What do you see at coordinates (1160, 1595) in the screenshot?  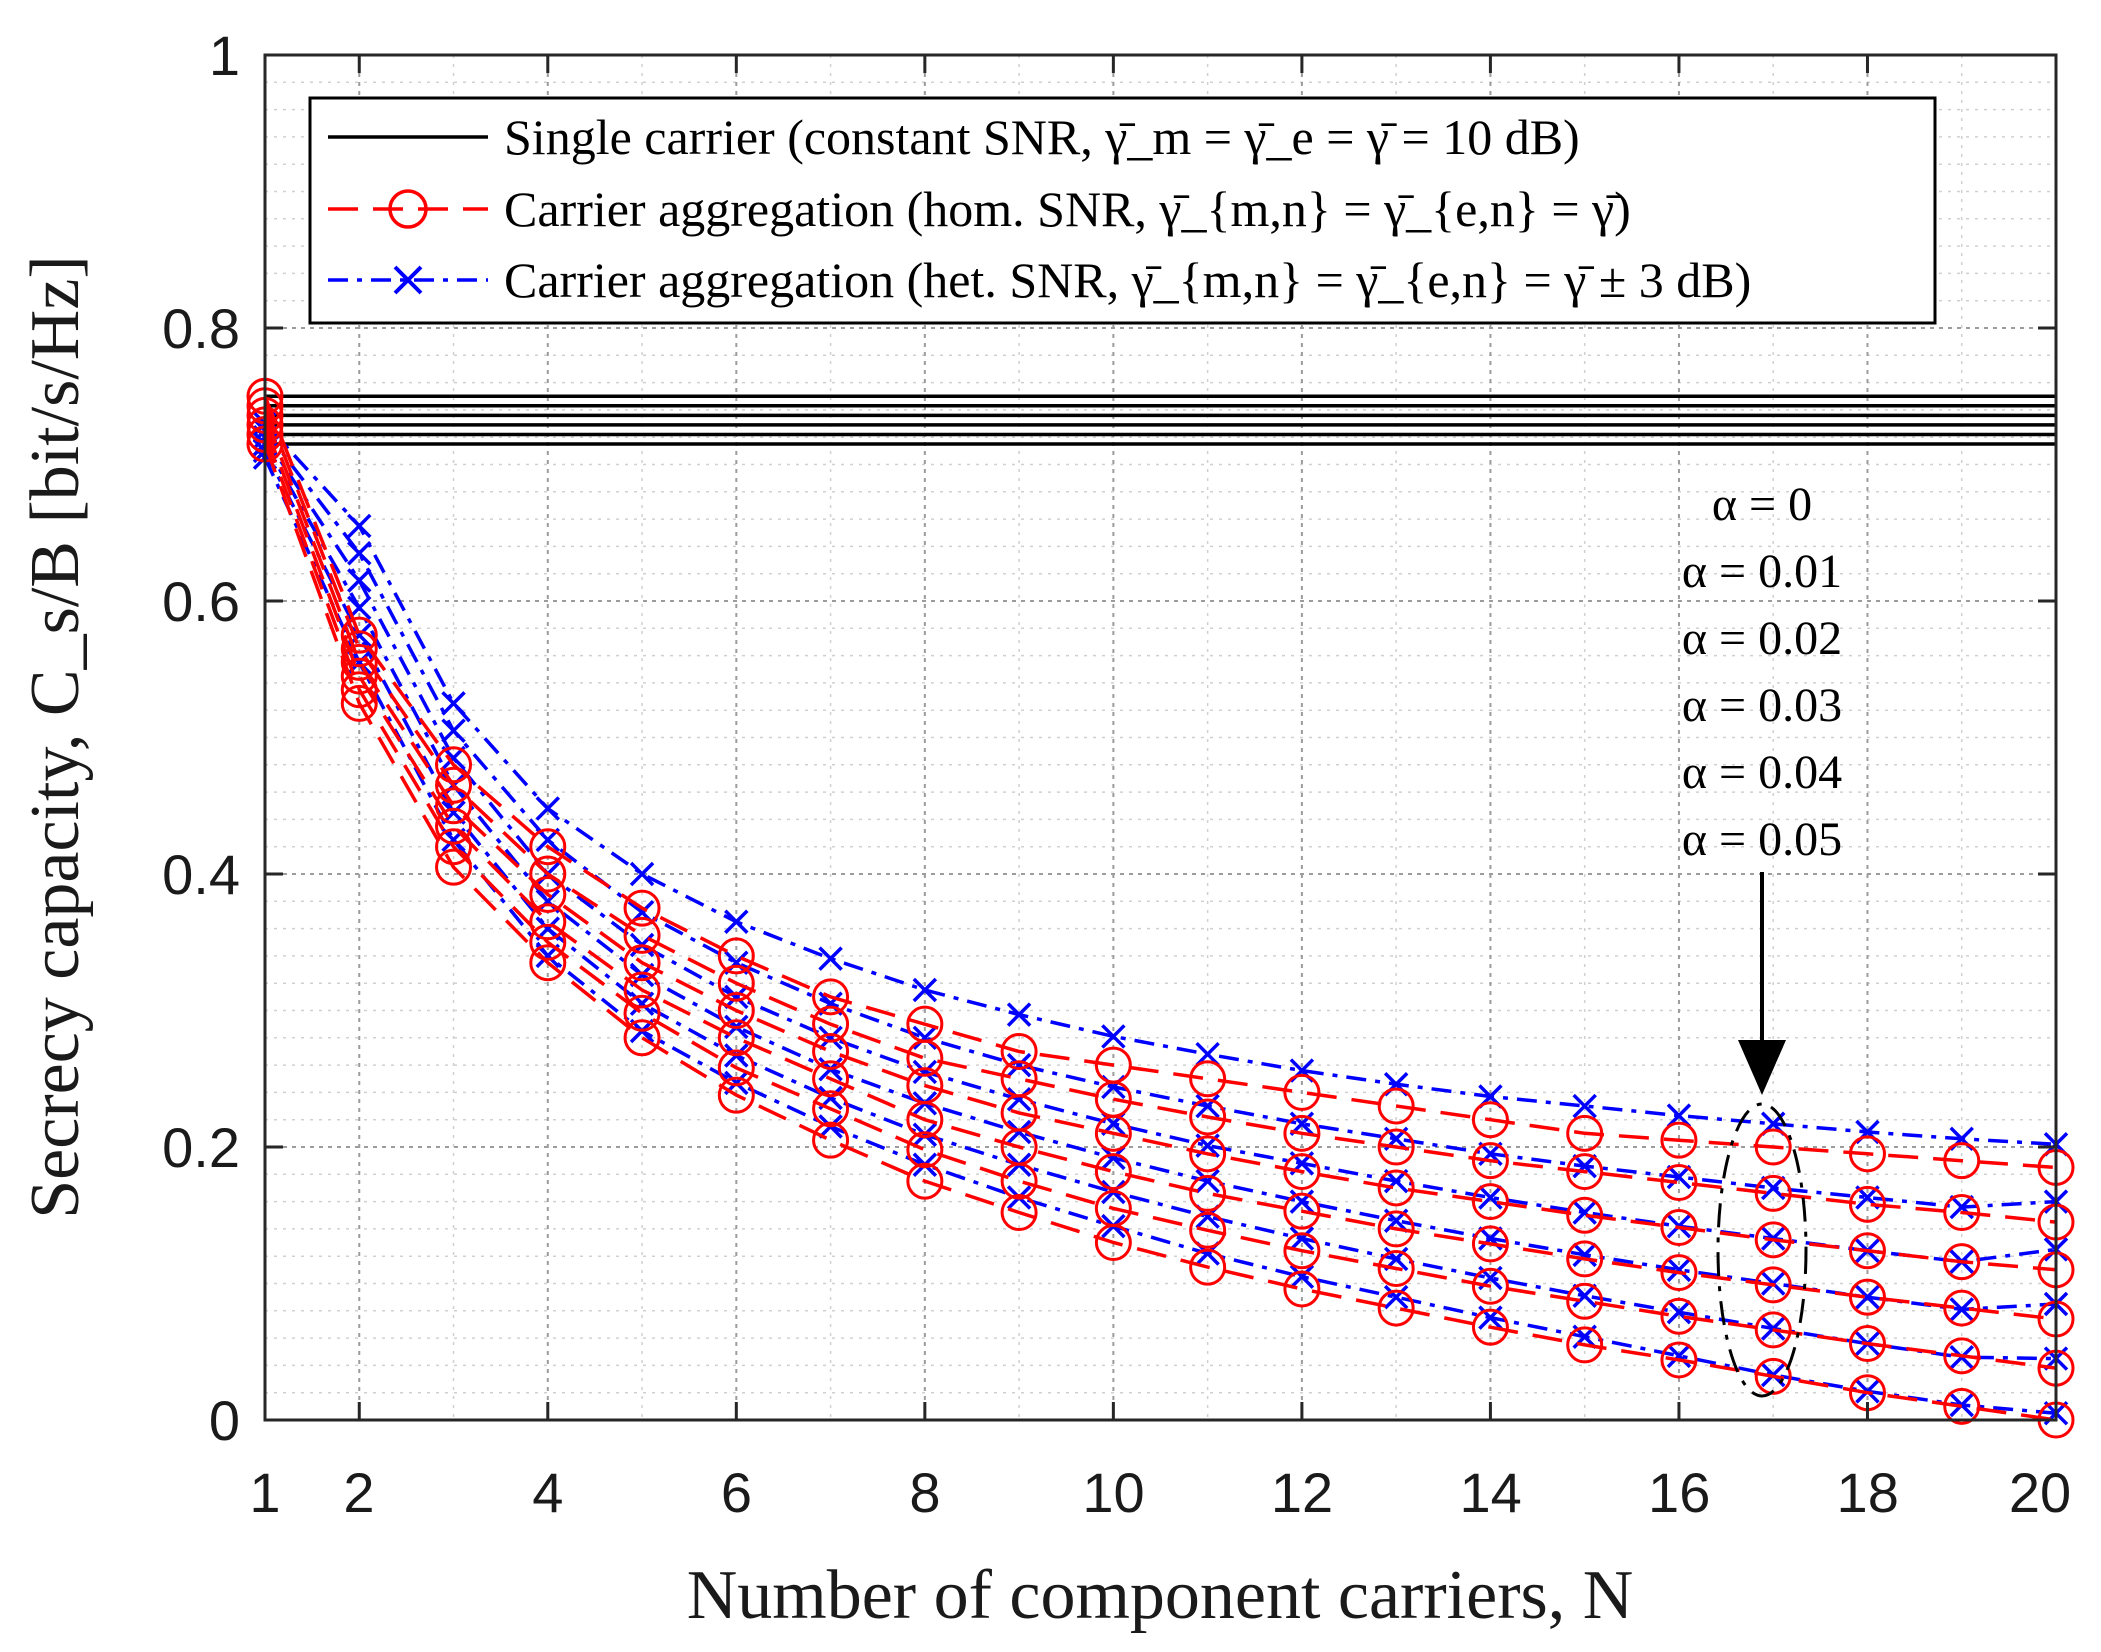 I see `x-axis-label: Number of component carriers, N` at bounding box center [1160, 1595].